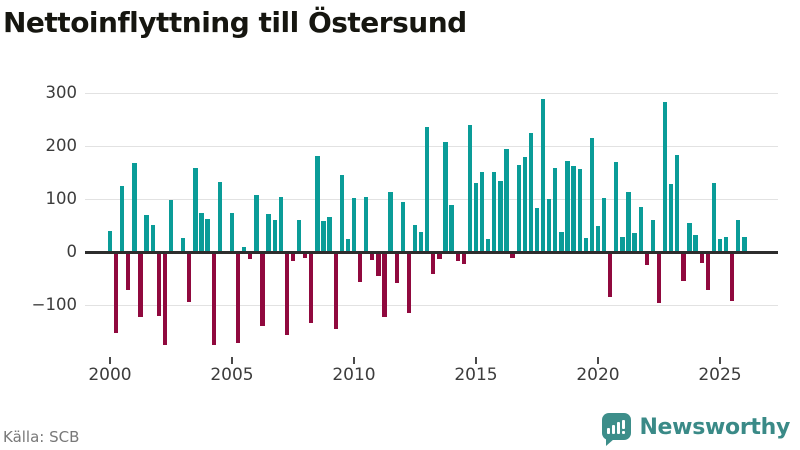 The height and width of the screenshot is (450, 800). What do you see at coordinates (61, 198) in the screenshot?
I see `y-axis-tick-label: 100` at bounding box center [61, 198].